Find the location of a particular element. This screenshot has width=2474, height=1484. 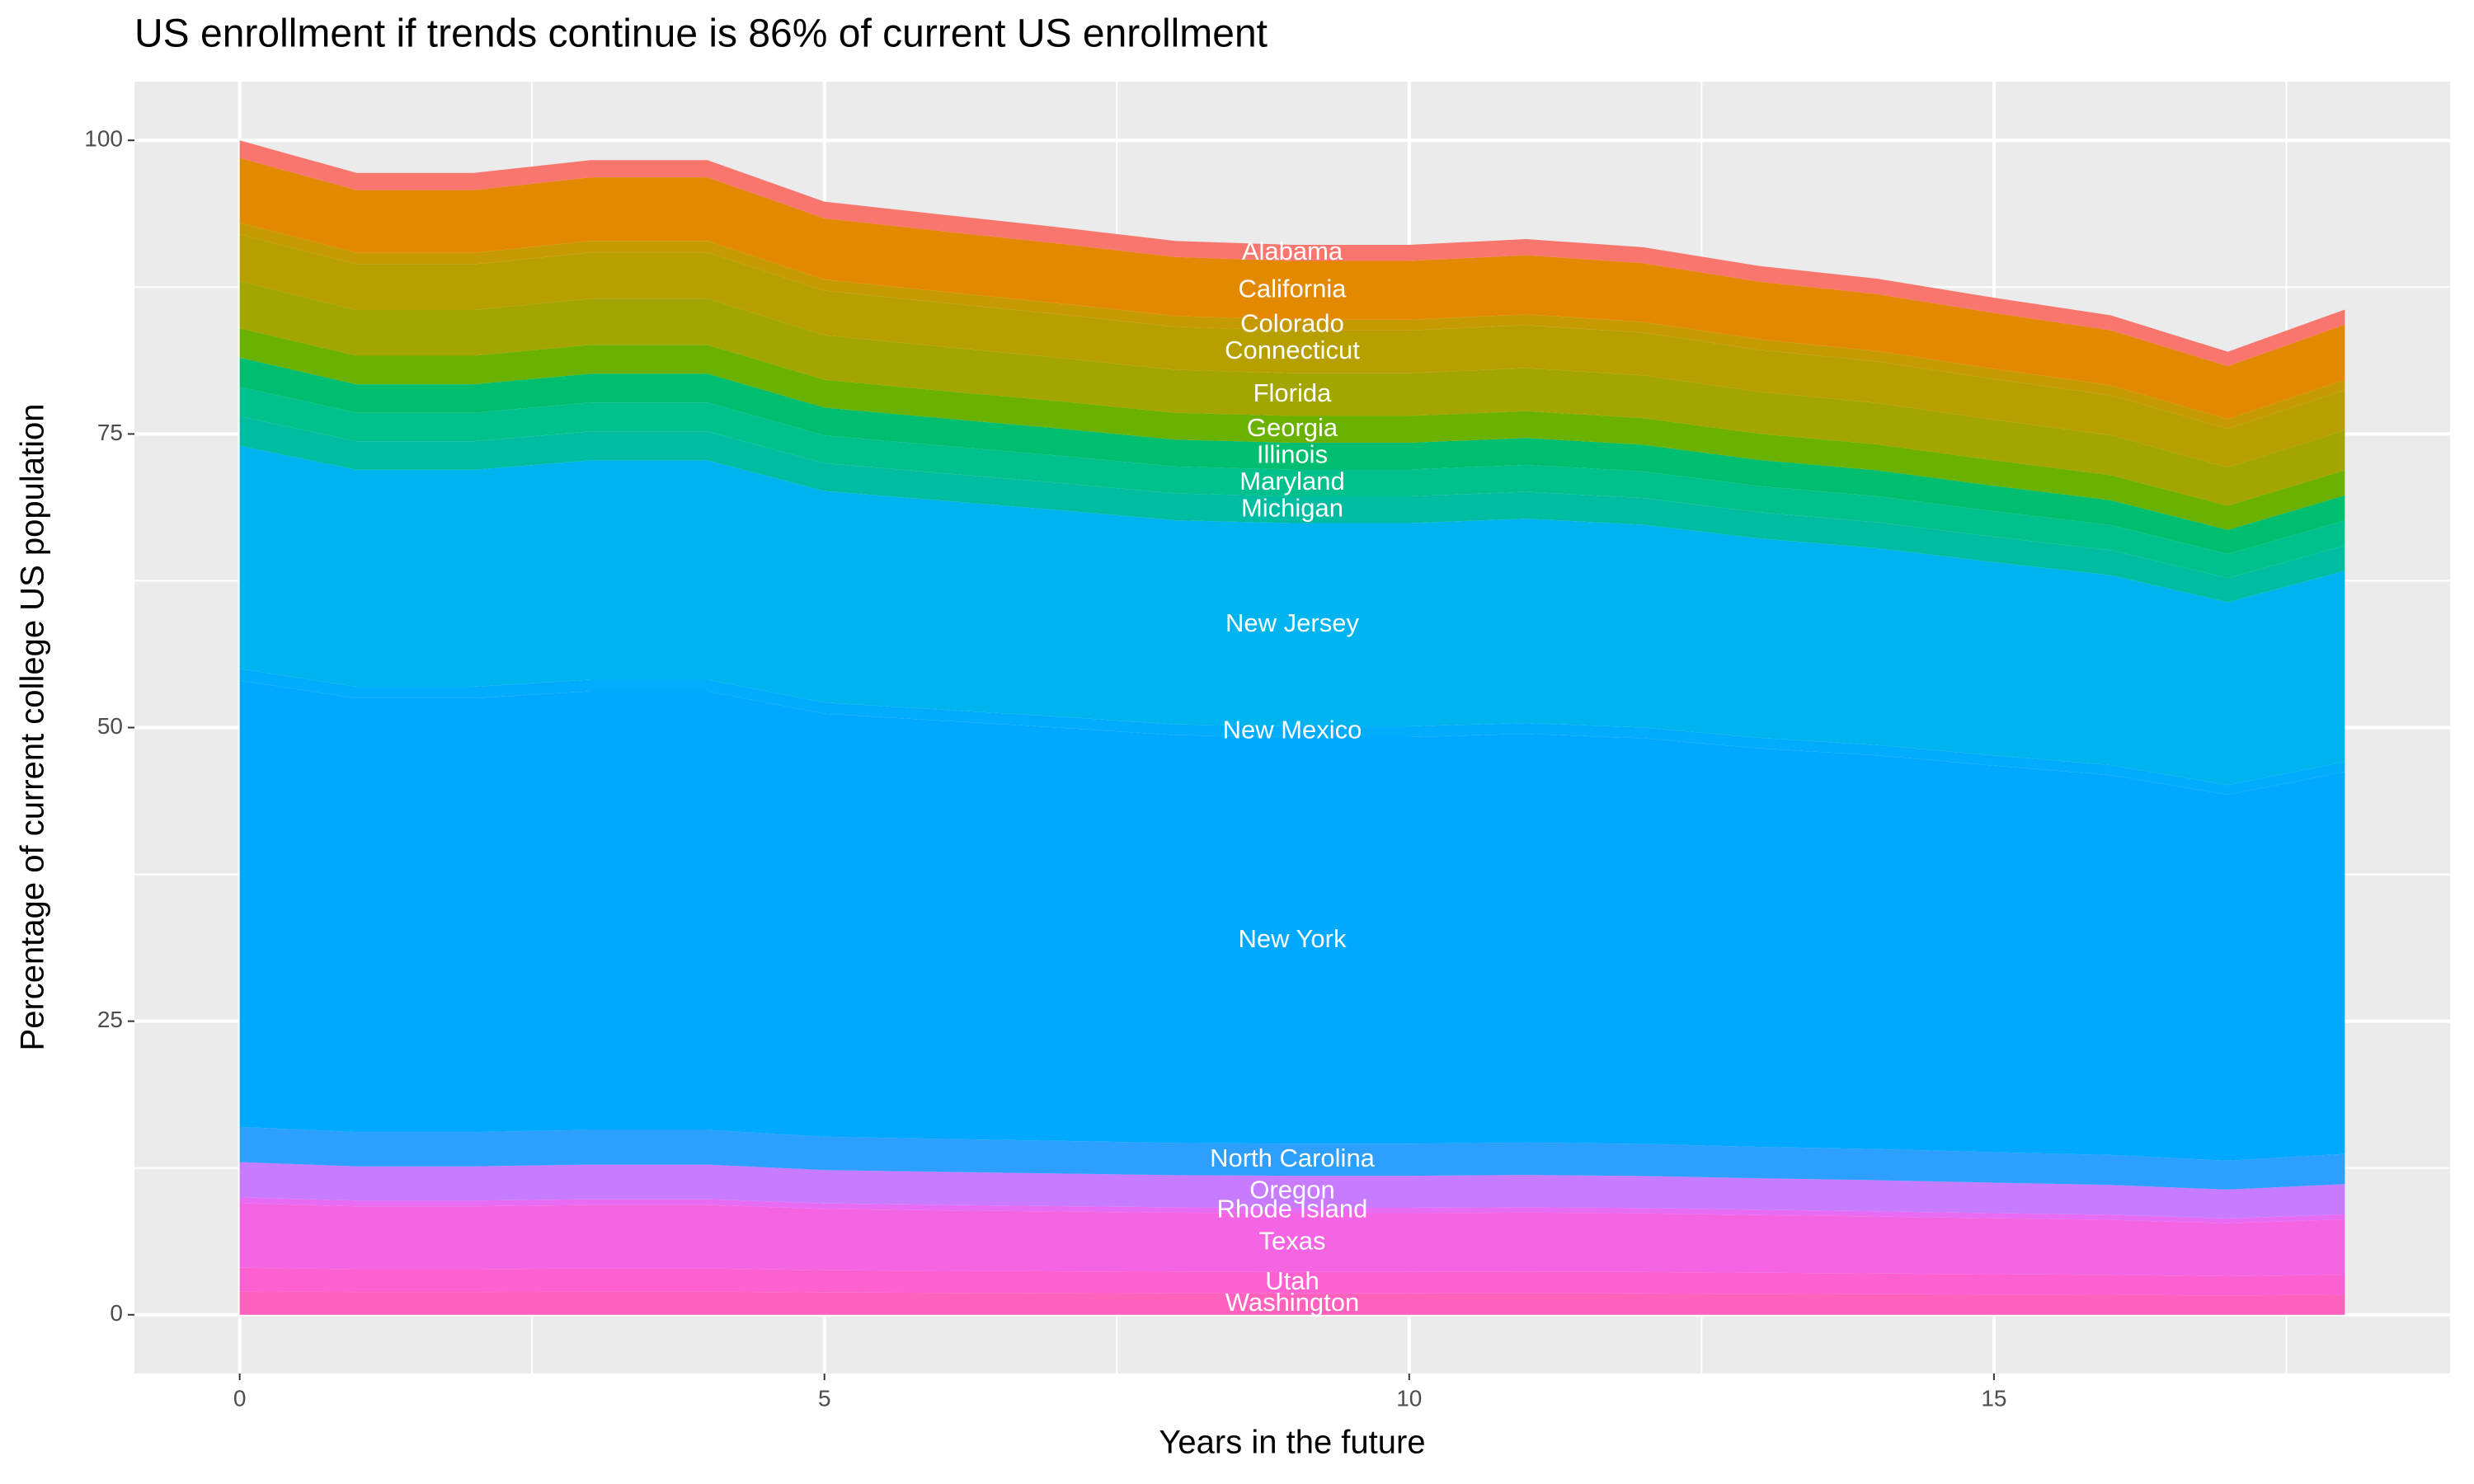

area-label: Michigan is located at coordinates (1292, 508).